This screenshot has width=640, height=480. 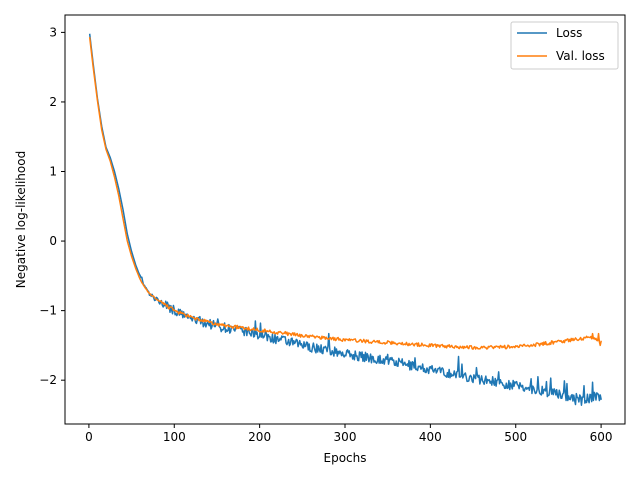 What do you see at coordinates (569, 33) in the screenshot?
I see `legend-label-loss: Loss` at bounding box center [569, 33].